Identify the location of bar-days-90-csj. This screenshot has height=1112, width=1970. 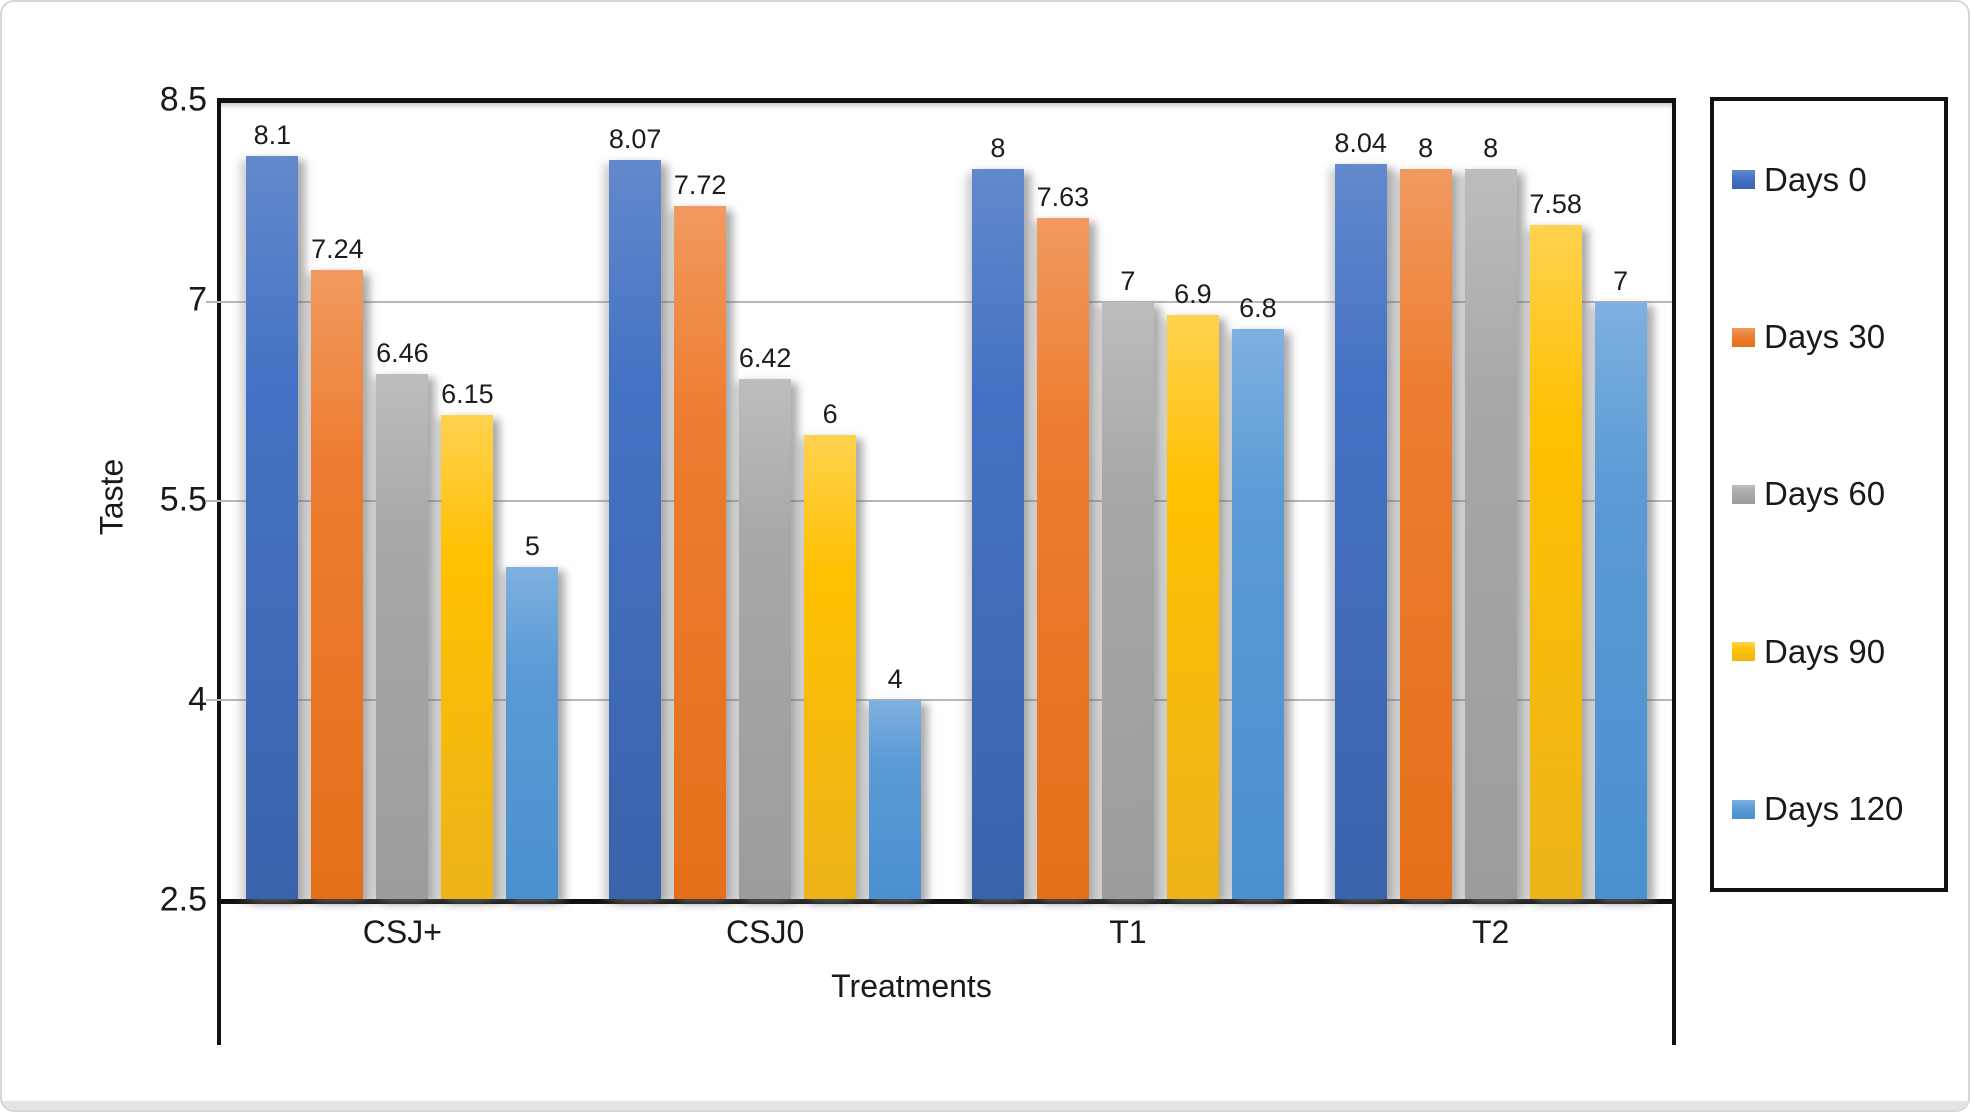
(467, 656).